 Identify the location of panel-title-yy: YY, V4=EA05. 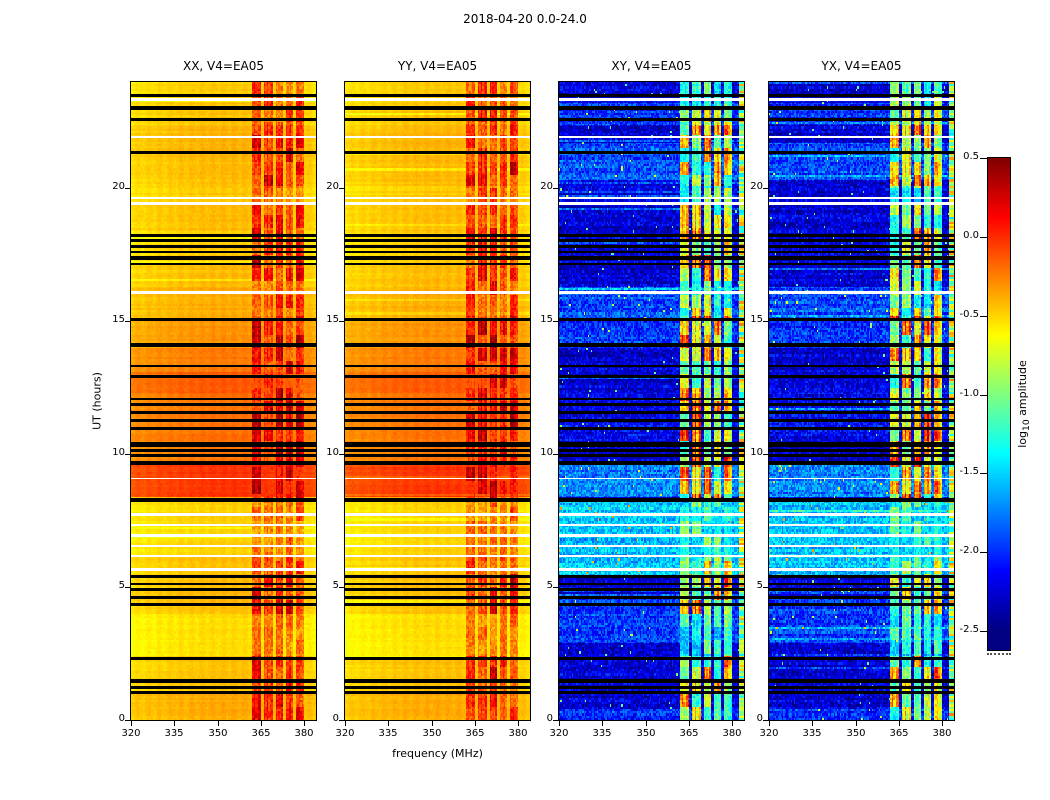
(437, 66).